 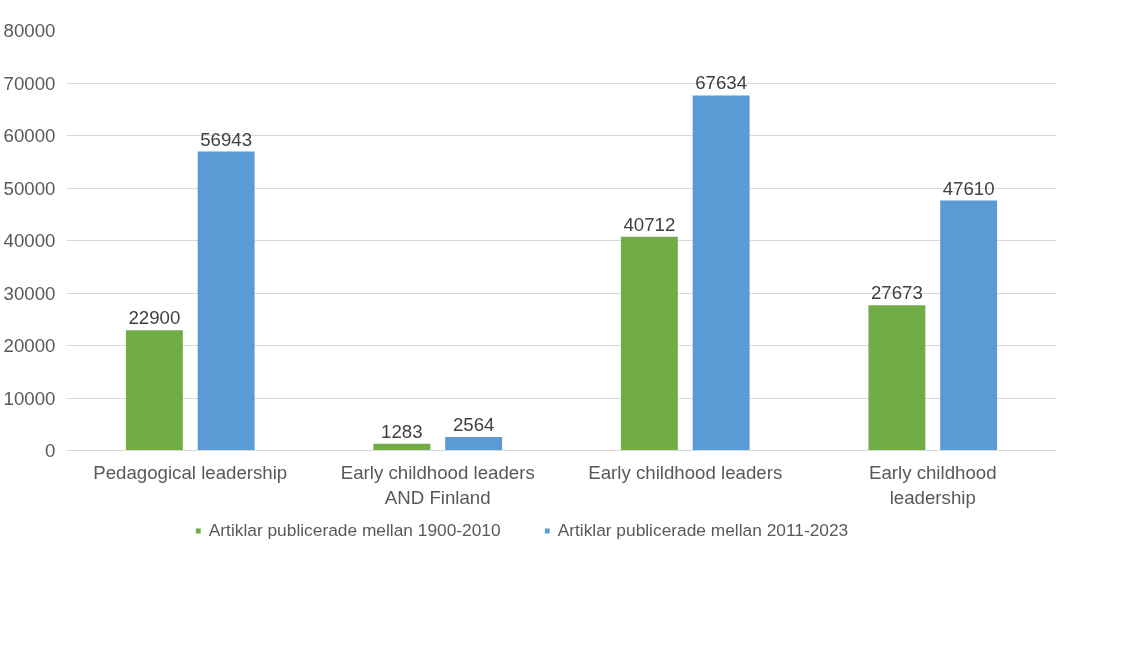 I want to click on data-label: 40712, so click(x=649, y=224).